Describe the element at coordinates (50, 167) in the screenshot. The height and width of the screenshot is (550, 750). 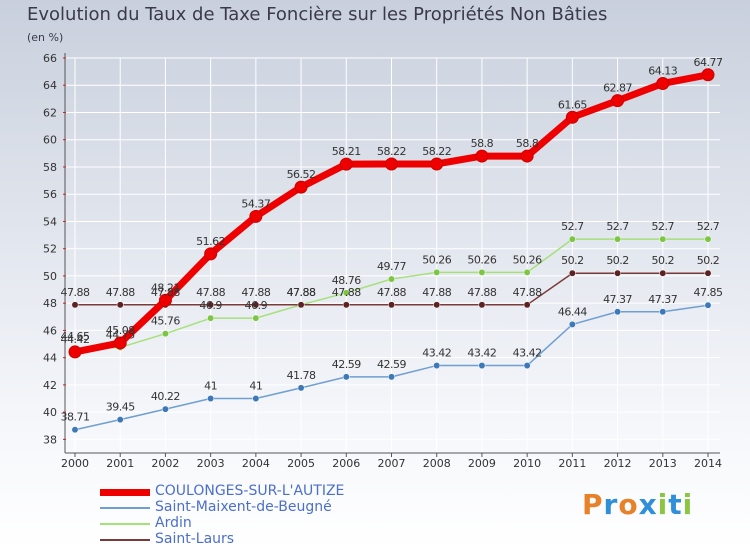
I see `y-tick-label: 58` at that location.